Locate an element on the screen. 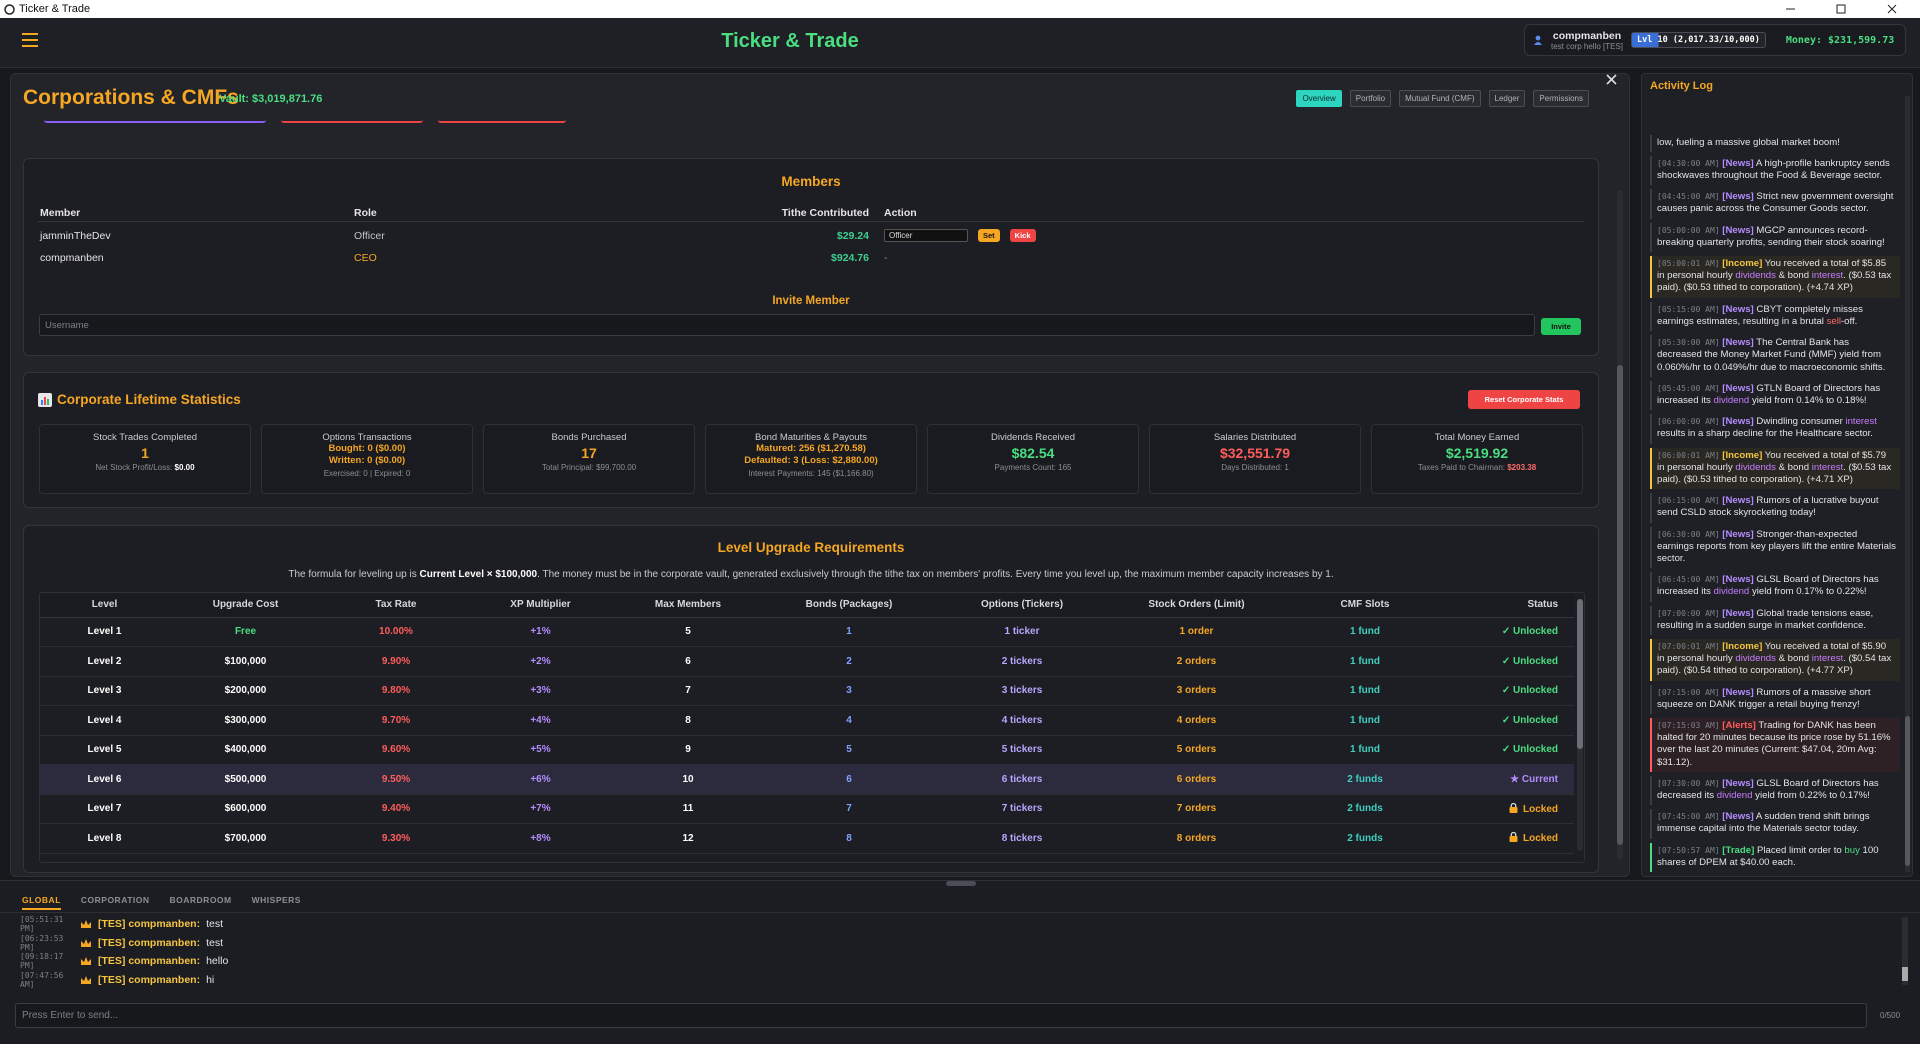  cell: $100,000 is located at coordinates (245, 661).